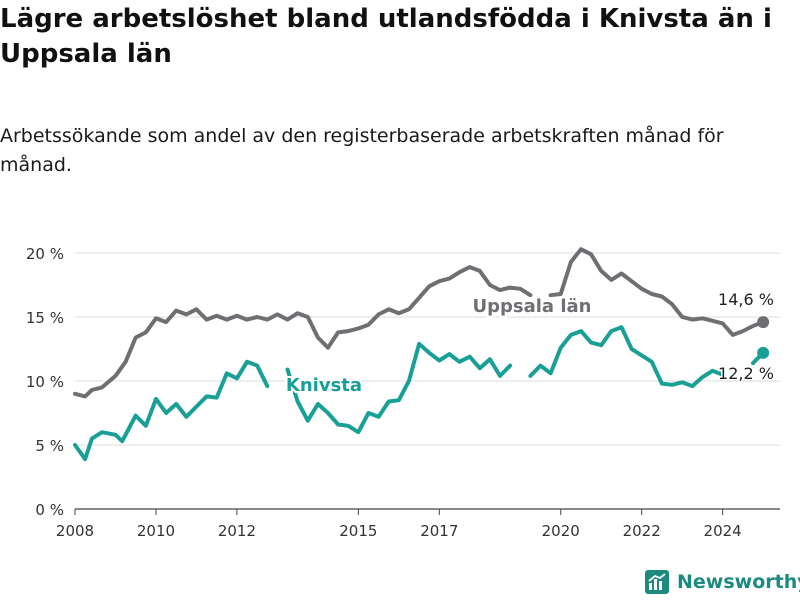 The width and height of the screenshot is (800, 600). I want to click on x-tick-label: 2010, so click(156, 531).